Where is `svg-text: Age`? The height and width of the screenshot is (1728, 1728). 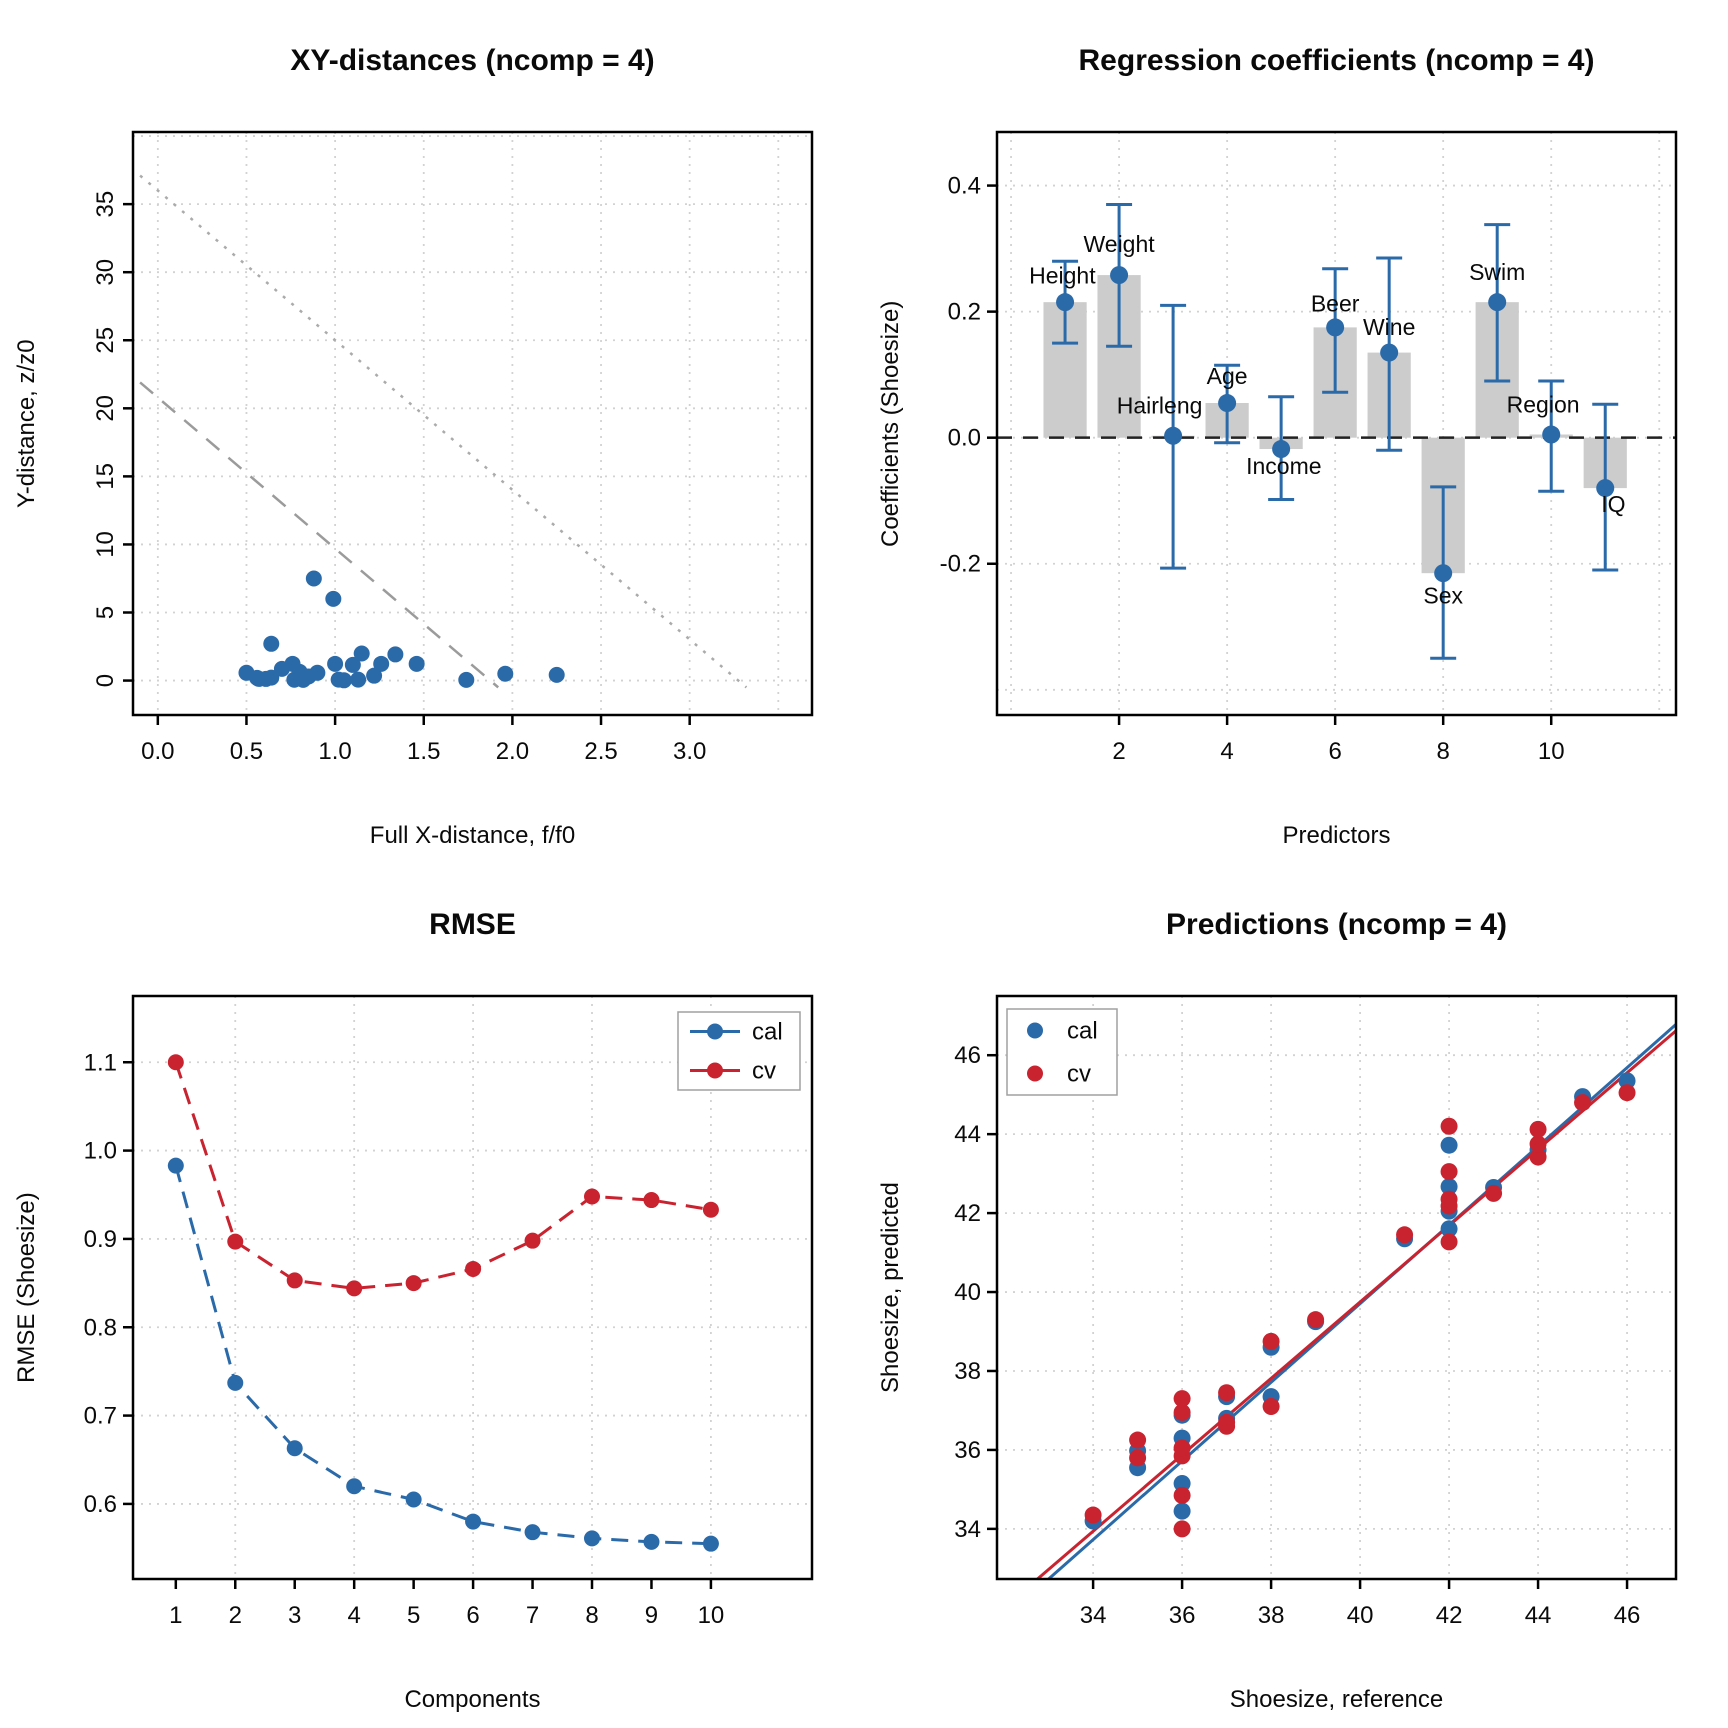
svg-text: Age is located at coordinates (1227, 376).